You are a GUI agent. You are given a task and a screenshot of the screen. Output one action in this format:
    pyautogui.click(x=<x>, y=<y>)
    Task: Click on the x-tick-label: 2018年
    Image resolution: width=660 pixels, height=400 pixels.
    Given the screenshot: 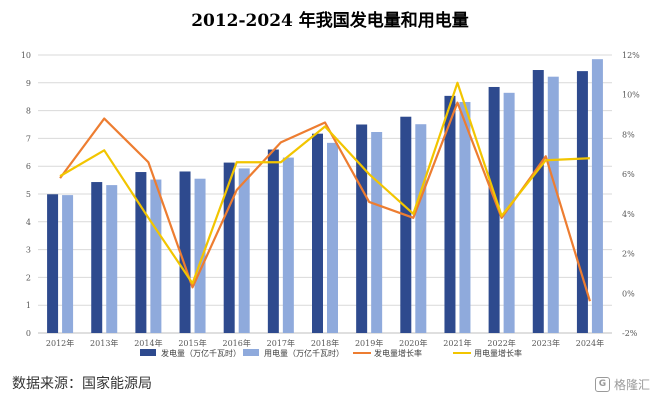 What is the action you would take?
    pyautogui.click(x=325, y=343)
    